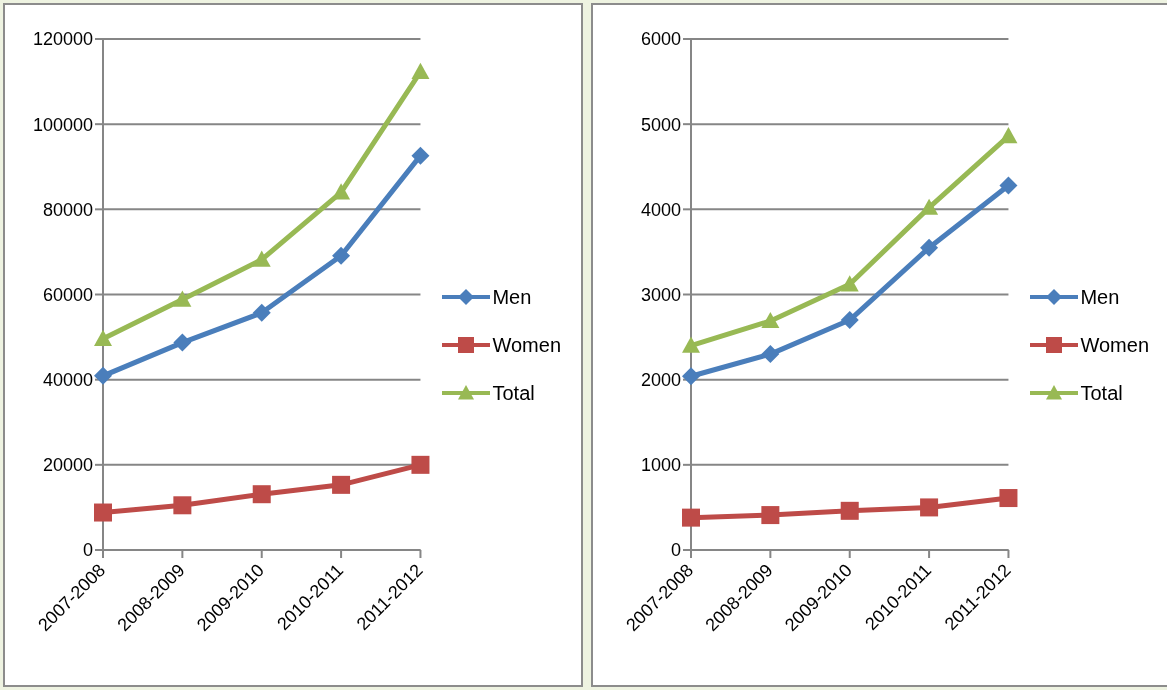  Describe the element at coordinates (67, 465) in the screenshot. I see `y-tick-label: 20000` at that location.